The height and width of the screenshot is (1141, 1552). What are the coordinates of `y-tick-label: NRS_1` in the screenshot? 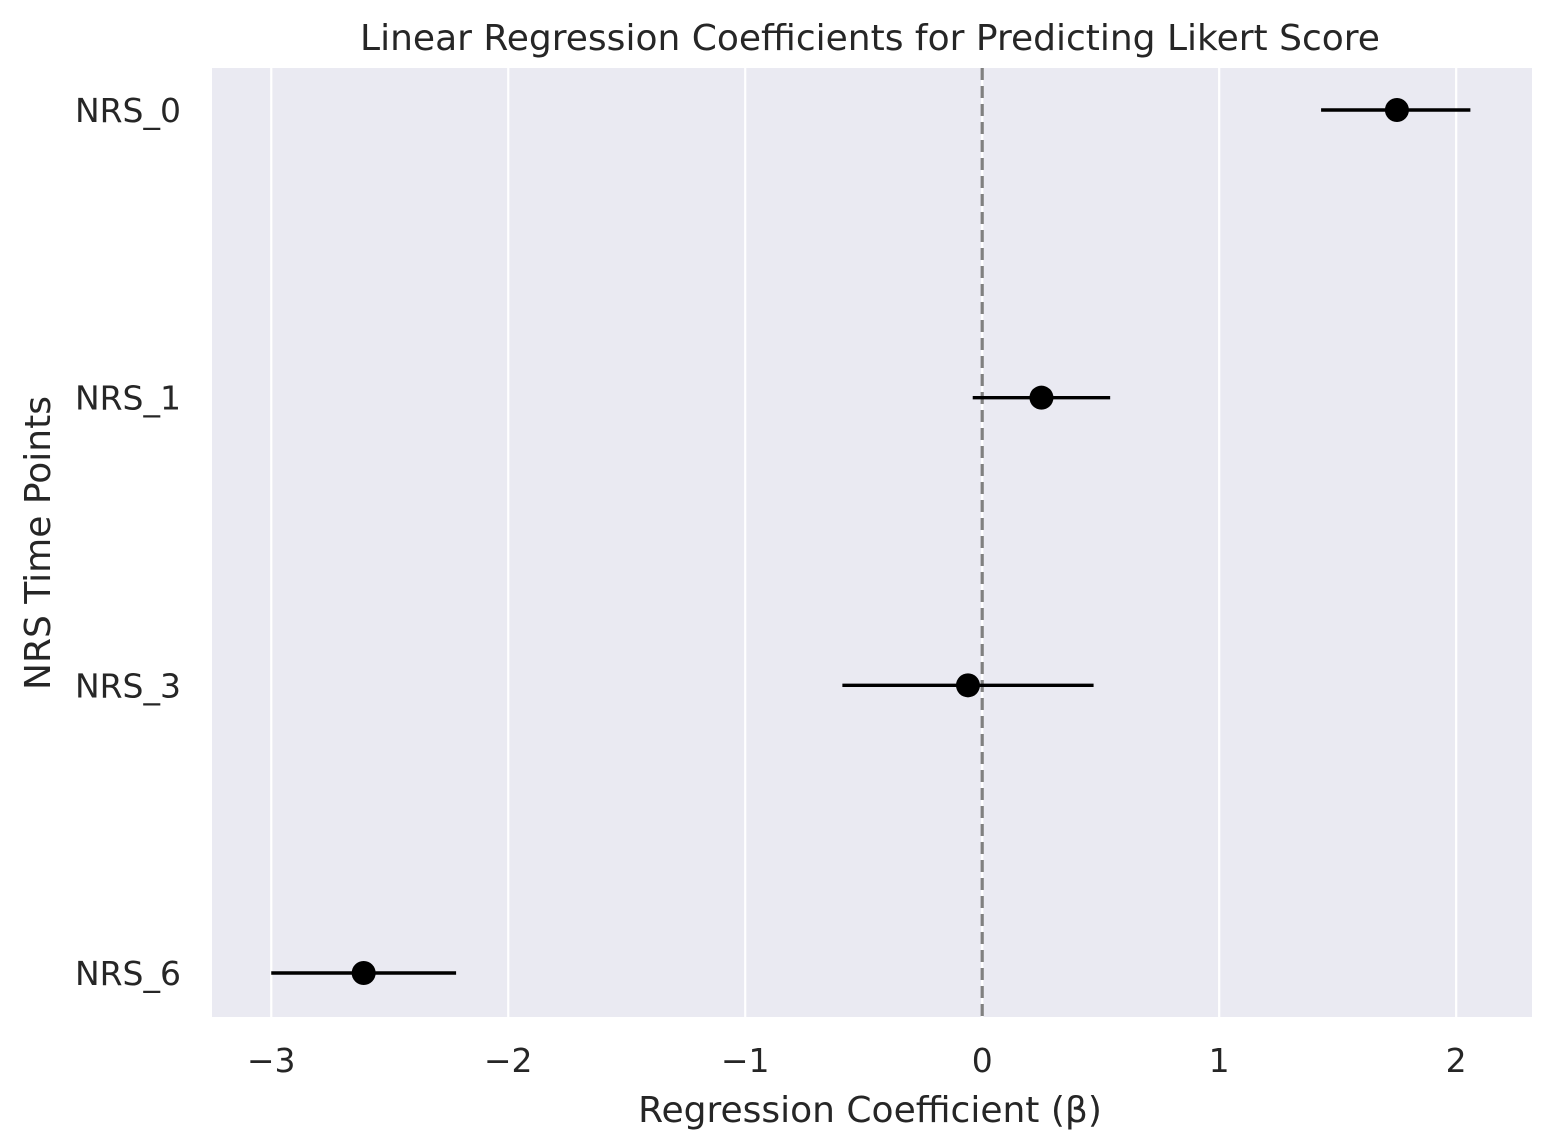 It's located at (128, 398).